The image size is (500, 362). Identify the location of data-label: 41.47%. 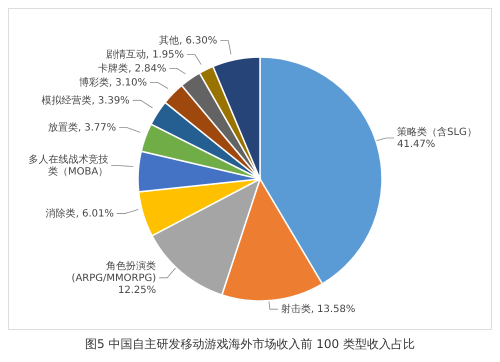
(416, 144).